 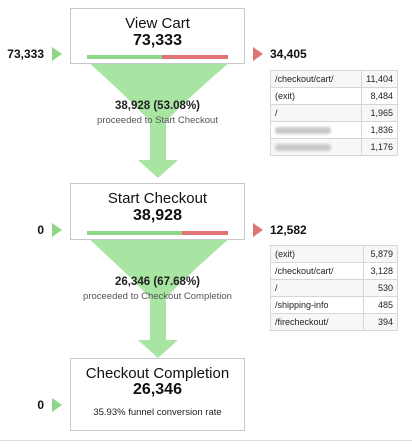 What do you see at coordinates (157, 282) in the screenshot?
I see `flow-2-count: 26,346 (67.68%)` at bounding box center [157, 282].